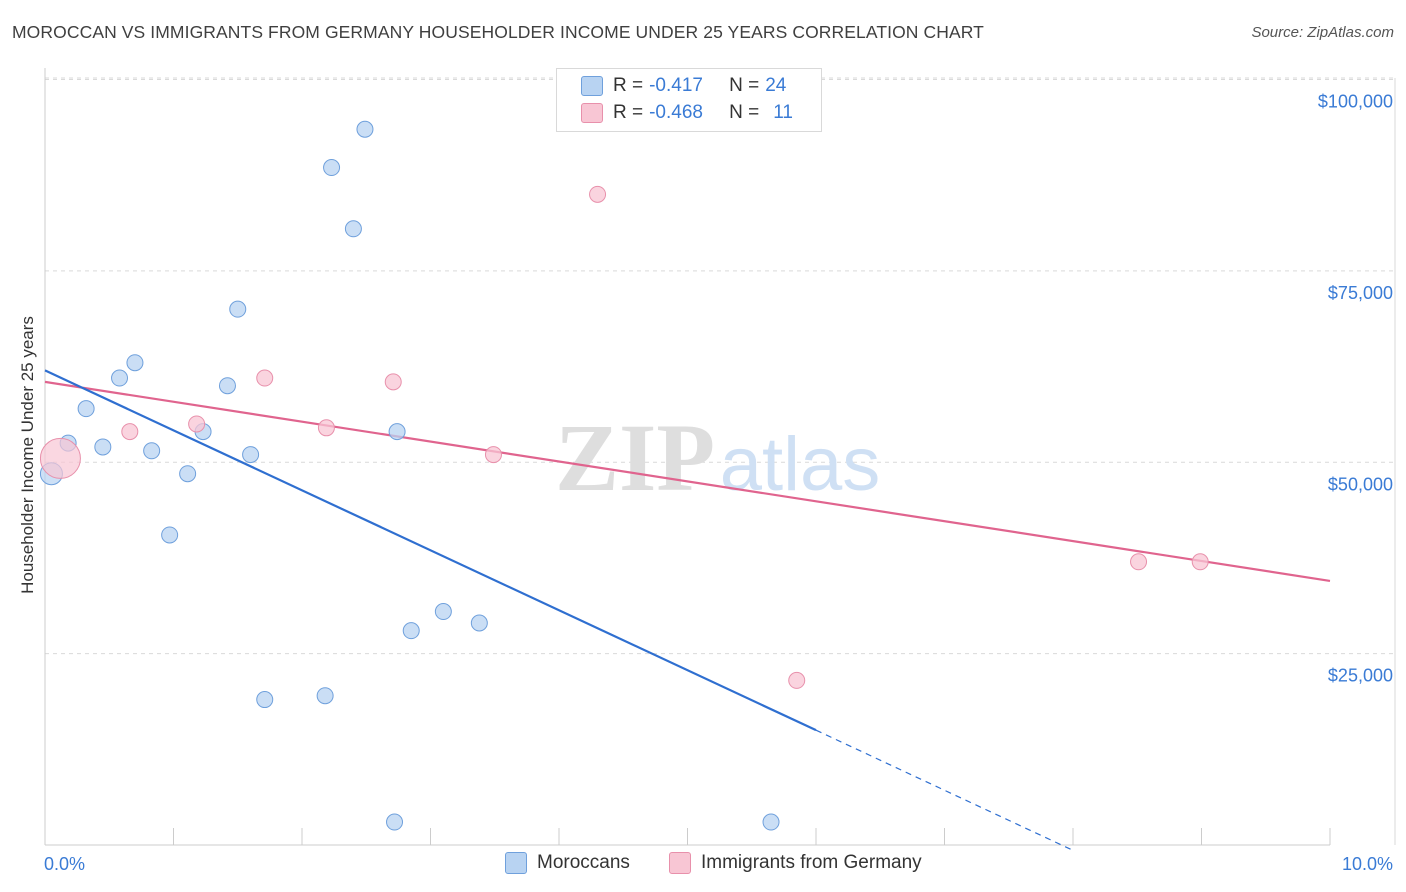  I want to click on watermark: ZIP atlas, so click(717, 457).